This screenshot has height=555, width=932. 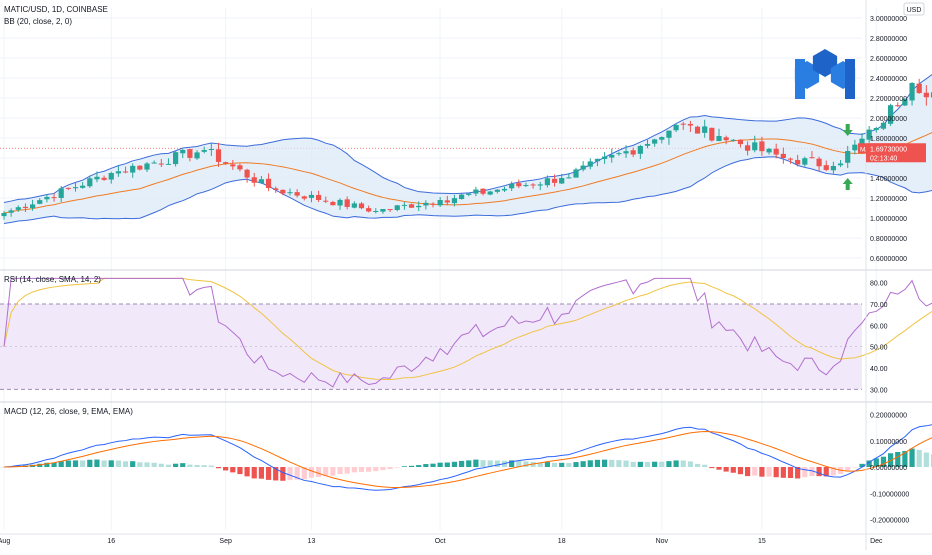 I want to click on logo-right-leg, so click(x=850, y=79).